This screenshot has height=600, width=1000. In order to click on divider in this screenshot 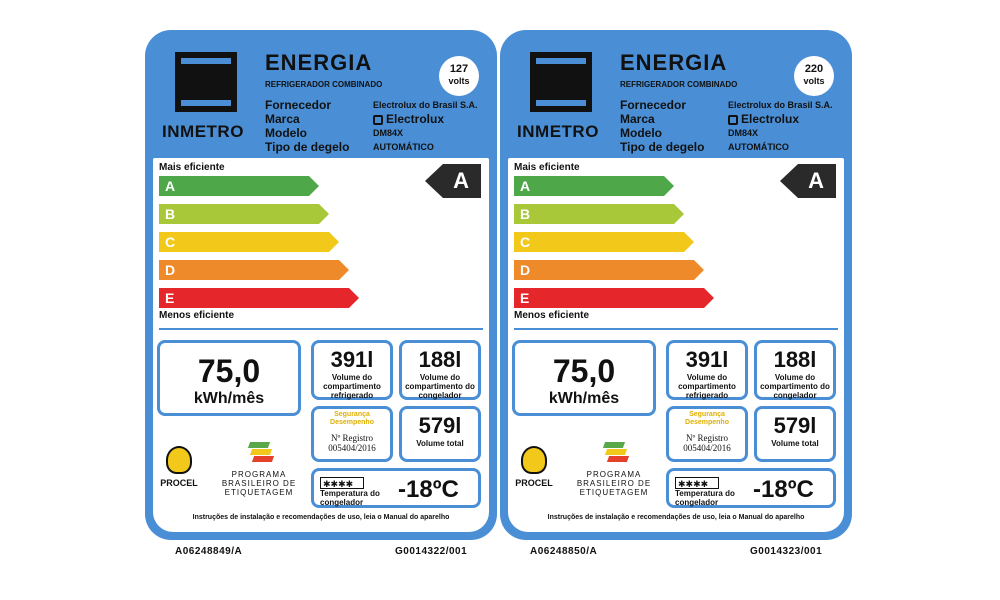, I will do `click(321, 329)`.